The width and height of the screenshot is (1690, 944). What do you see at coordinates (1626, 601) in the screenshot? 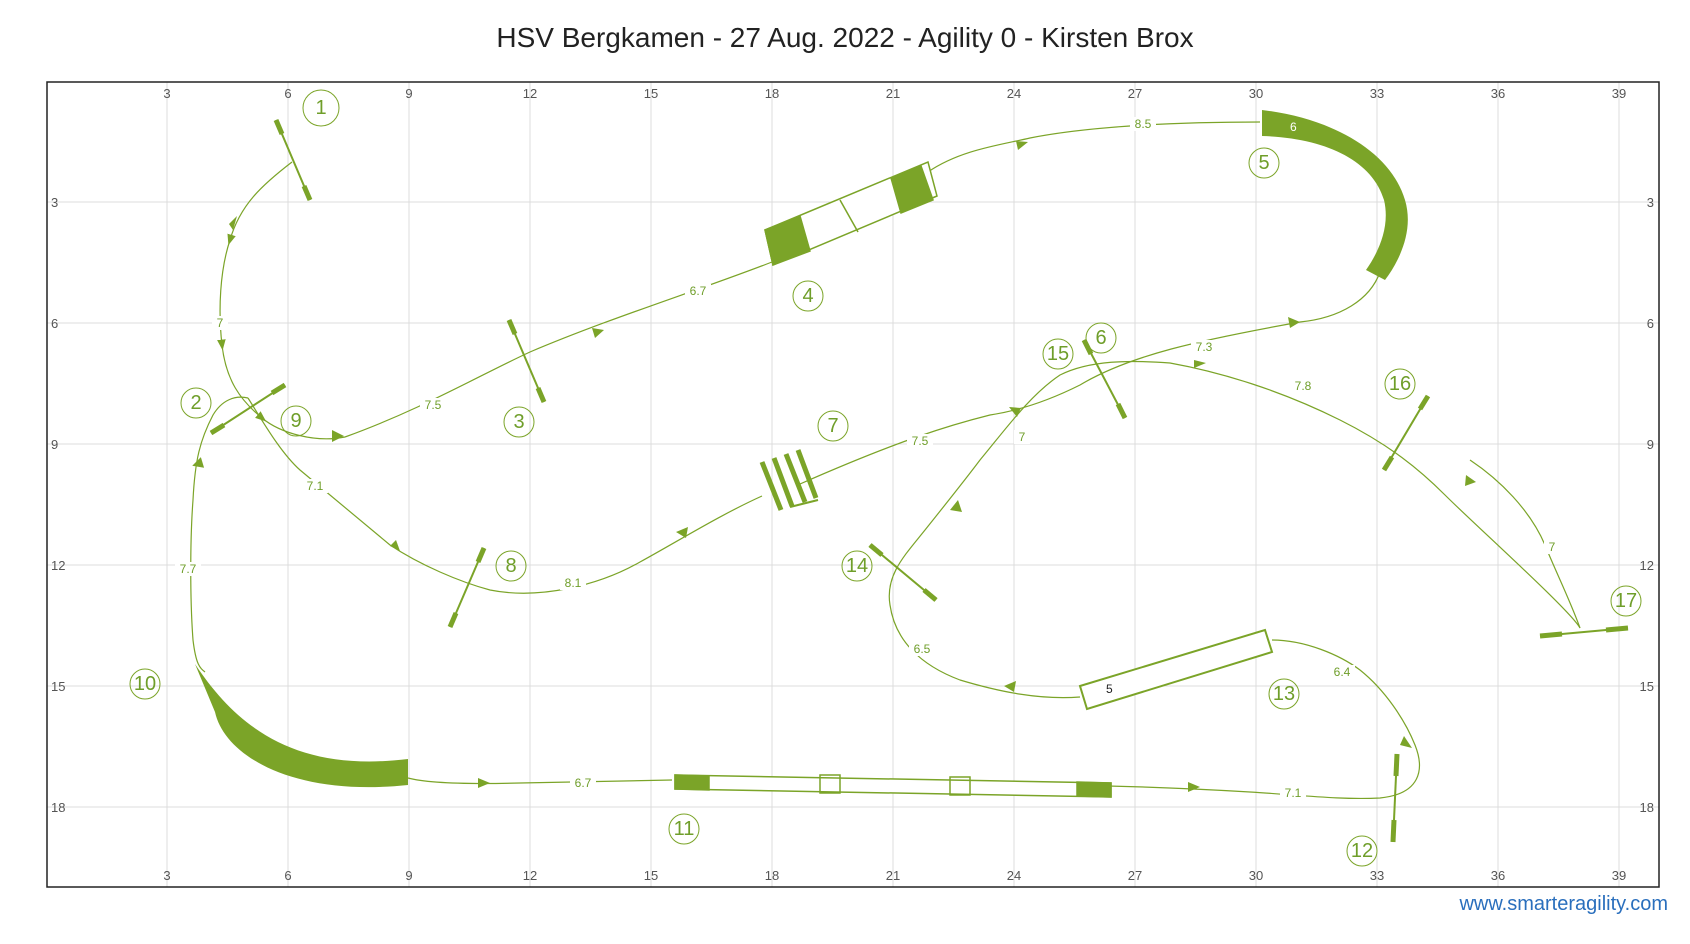
I see `number-17: 17` at bounding box center [1626, 601].